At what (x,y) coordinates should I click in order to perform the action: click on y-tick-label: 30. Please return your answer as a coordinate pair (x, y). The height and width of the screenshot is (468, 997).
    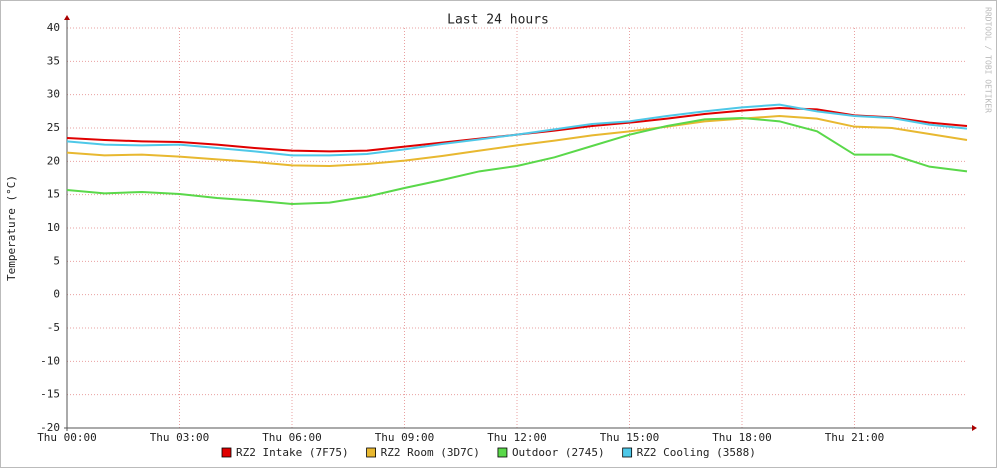
    Looking at the image, I should click on (53, 94).